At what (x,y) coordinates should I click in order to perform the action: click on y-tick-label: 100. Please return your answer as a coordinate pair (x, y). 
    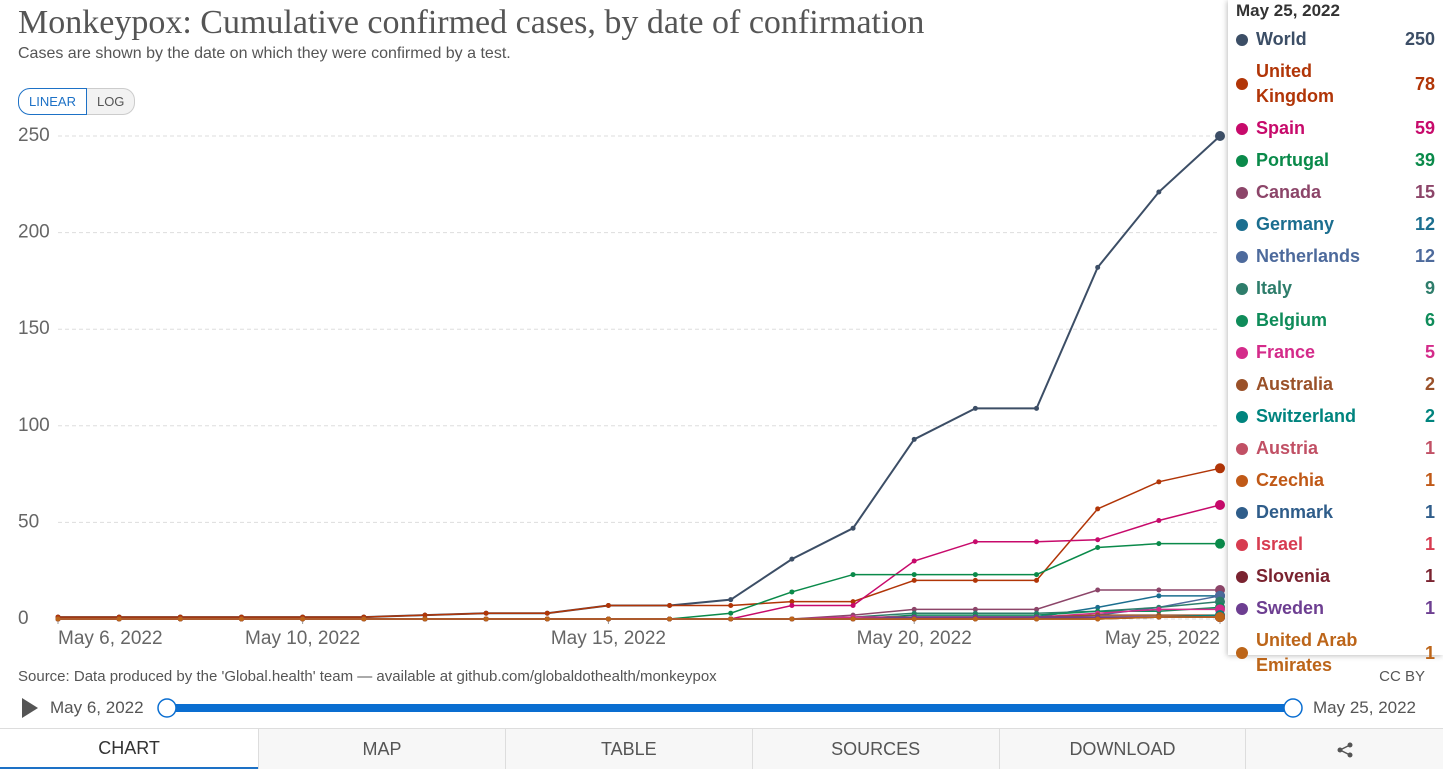
    Looking at the image, I should click on (34, 425).